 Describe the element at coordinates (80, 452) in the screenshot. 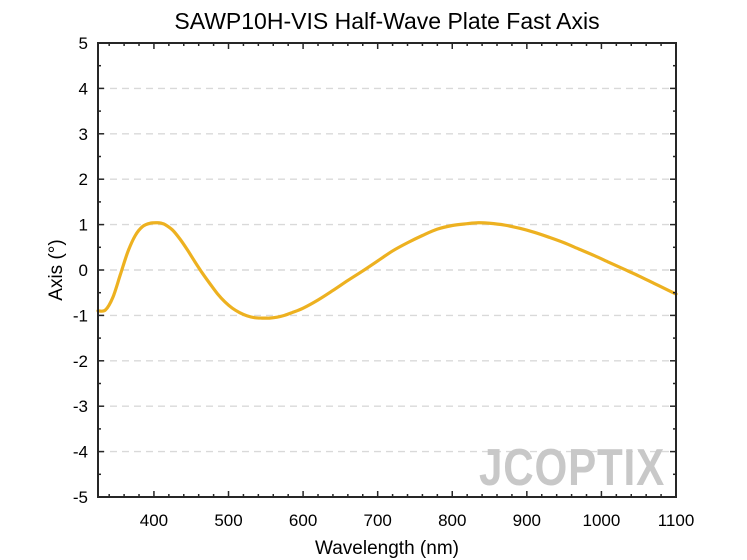

I see `y-tick-label: -4` at that location.